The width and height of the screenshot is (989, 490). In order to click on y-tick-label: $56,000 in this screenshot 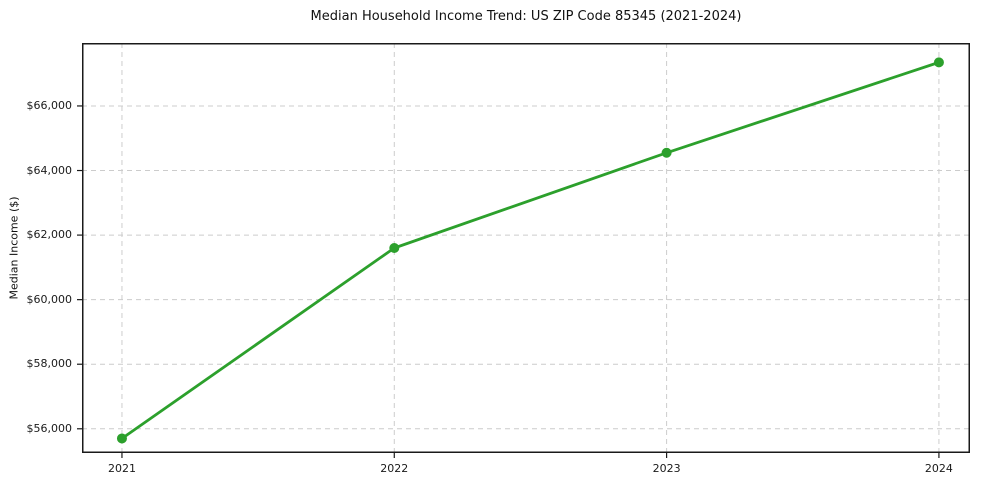, I will do `click(49, 428)`.